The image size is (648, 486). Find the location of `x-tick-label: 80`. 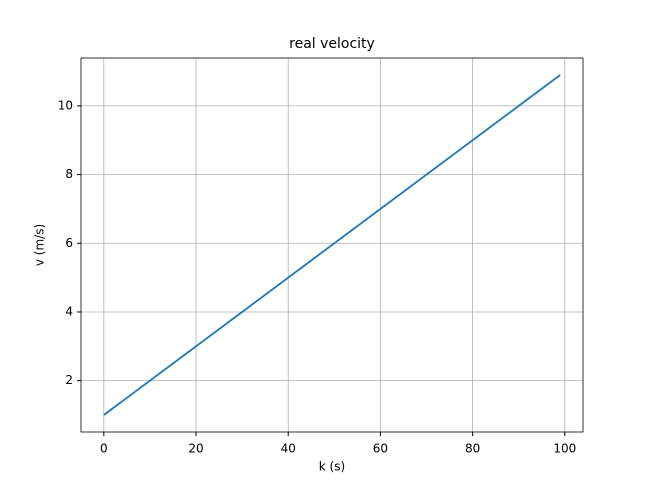

x-tick-label: 80 is located at coordinates (472, 449).